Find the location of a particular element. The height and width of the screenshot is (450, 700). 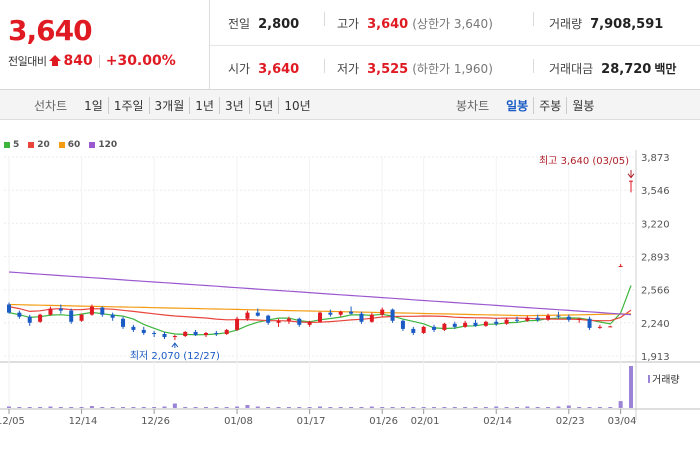

change-rate: +30.00% is located at coordinates (140, 61).